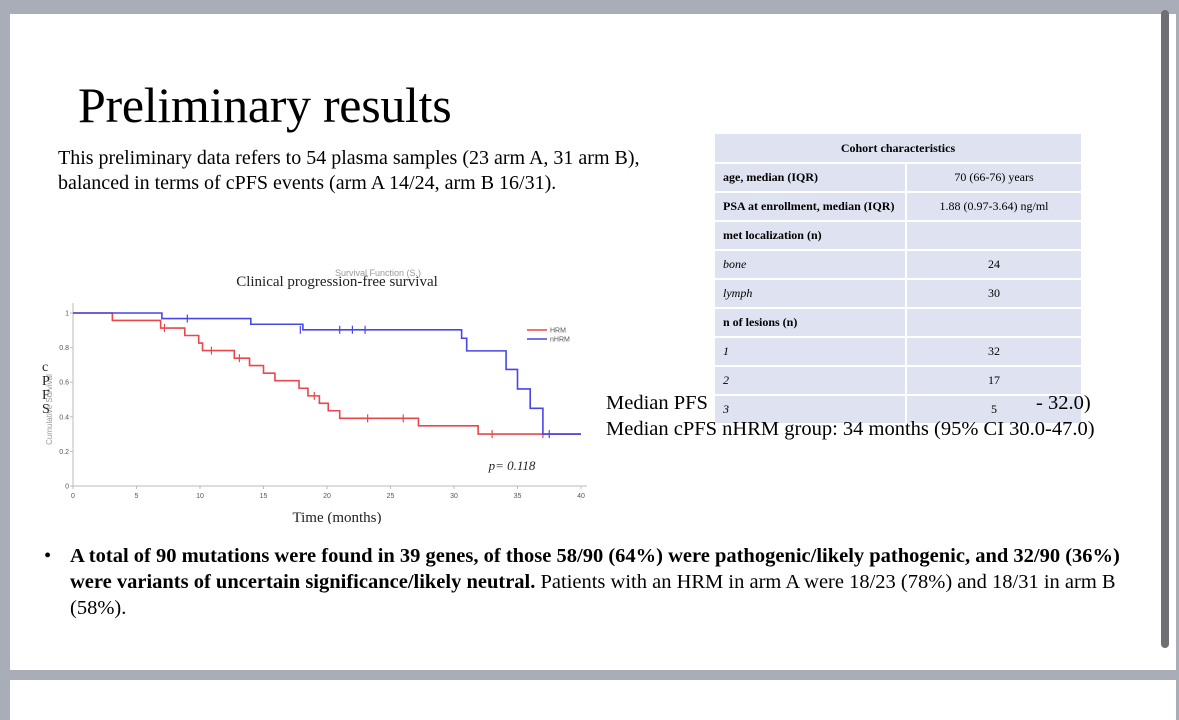 The image size is (1179, 720). I want to click on y-tick-label: 0.8, so click(64, 348).